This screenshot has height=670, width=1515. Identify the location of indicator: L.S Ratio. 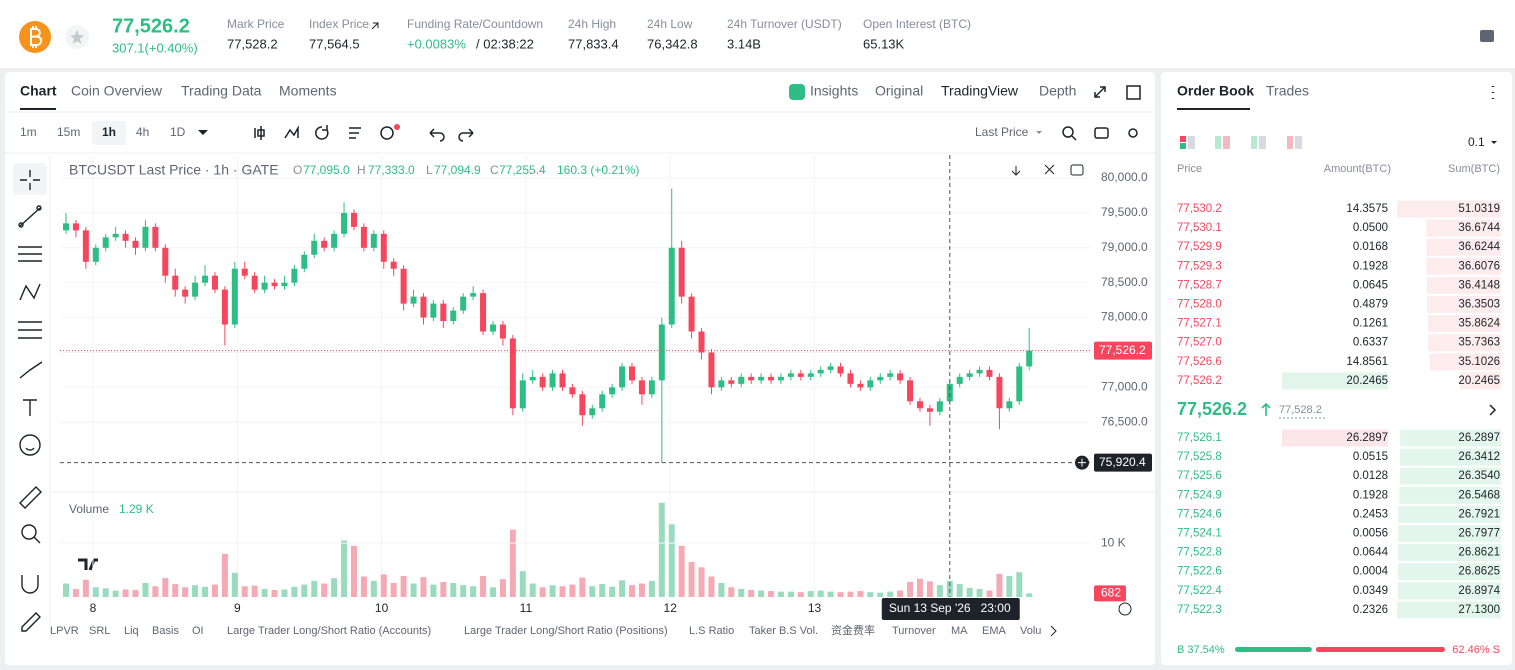
(711, 631).